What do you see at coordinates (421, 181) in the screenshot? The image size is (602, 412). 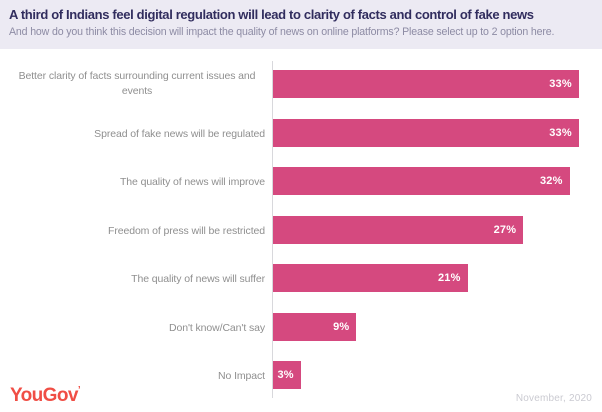 I see `bar: 32%` at bounding box center [421, 181].